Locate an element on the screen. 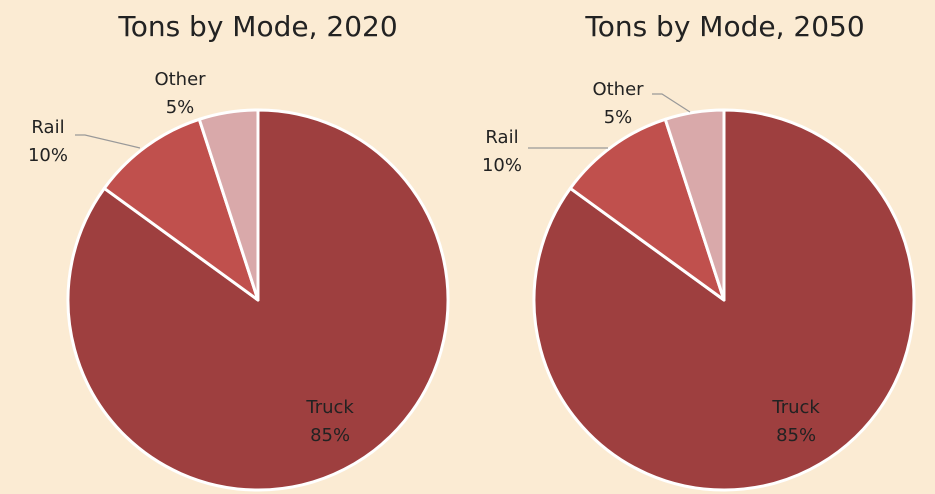 The image size is (935, 494). chart-title: Tons by Mode, 2050 is located at coordinates (724, 26).